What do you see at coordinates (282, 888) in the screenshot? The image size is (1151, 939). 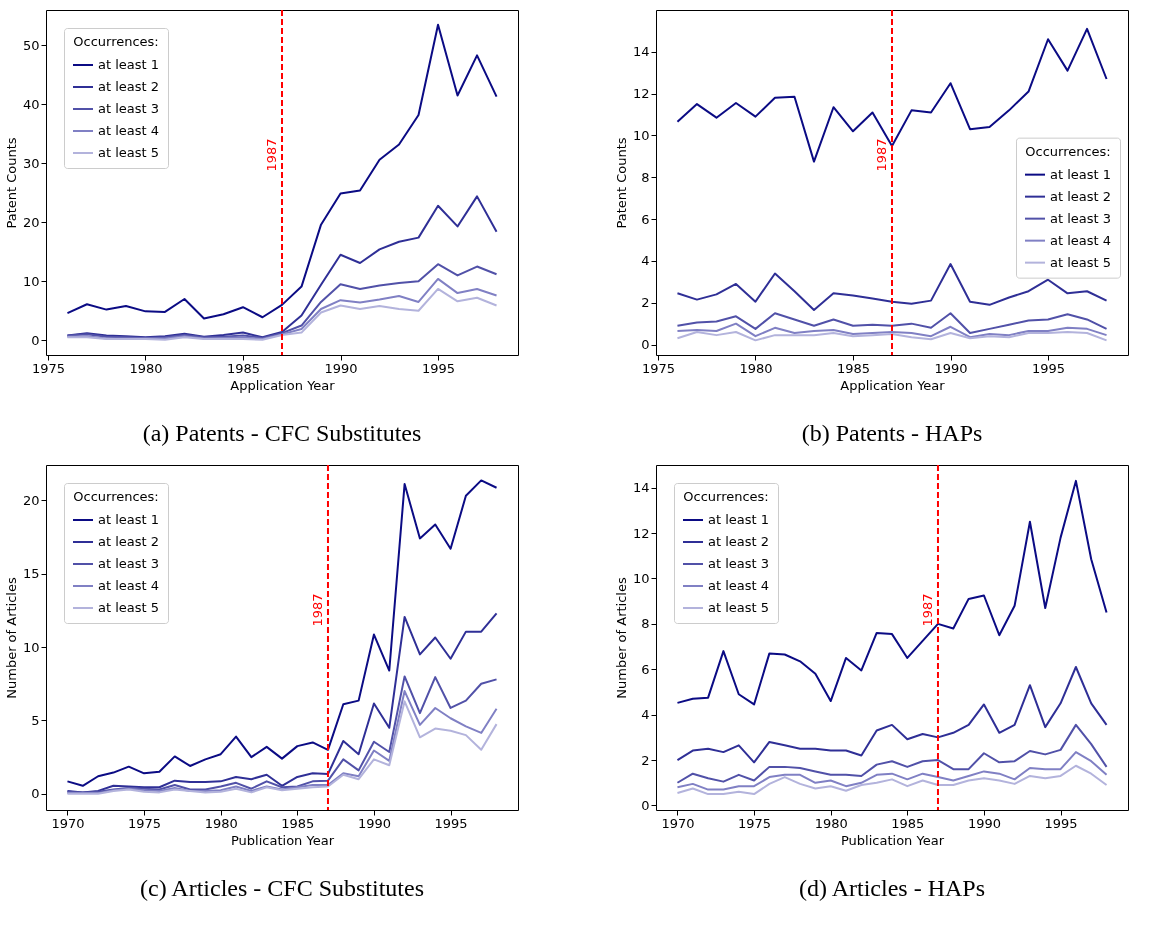 I see `text: (c) Articles - CFC Substitutes` at bounding box center [282, 888].